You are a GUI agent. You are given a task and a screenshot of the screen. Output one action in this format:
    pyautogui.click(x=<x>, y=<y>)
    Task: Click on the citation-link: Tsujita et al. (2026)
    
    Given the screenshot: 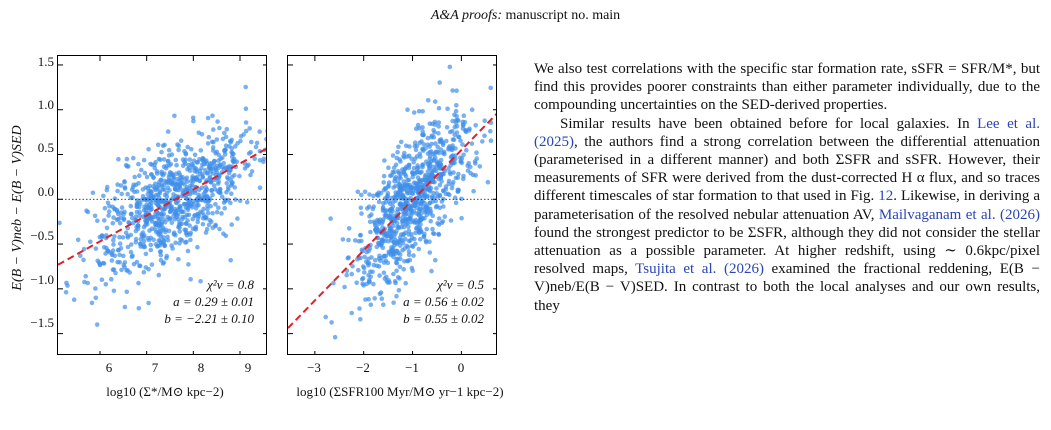 What is the action you would take?
    pyautogui.click(x=699, y=269)
    